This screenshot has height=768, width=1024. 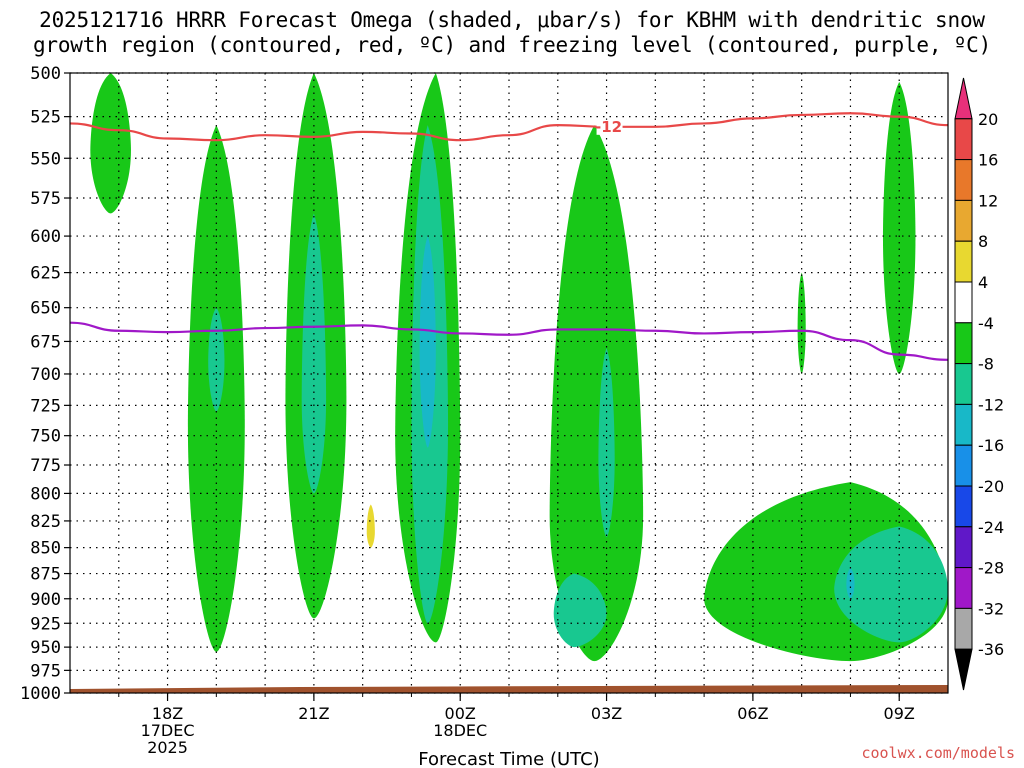 What do you see at coordinates (988, 200) in the screenshot?
I see `colorbar-label: 12` at bounding box center [988, 200].